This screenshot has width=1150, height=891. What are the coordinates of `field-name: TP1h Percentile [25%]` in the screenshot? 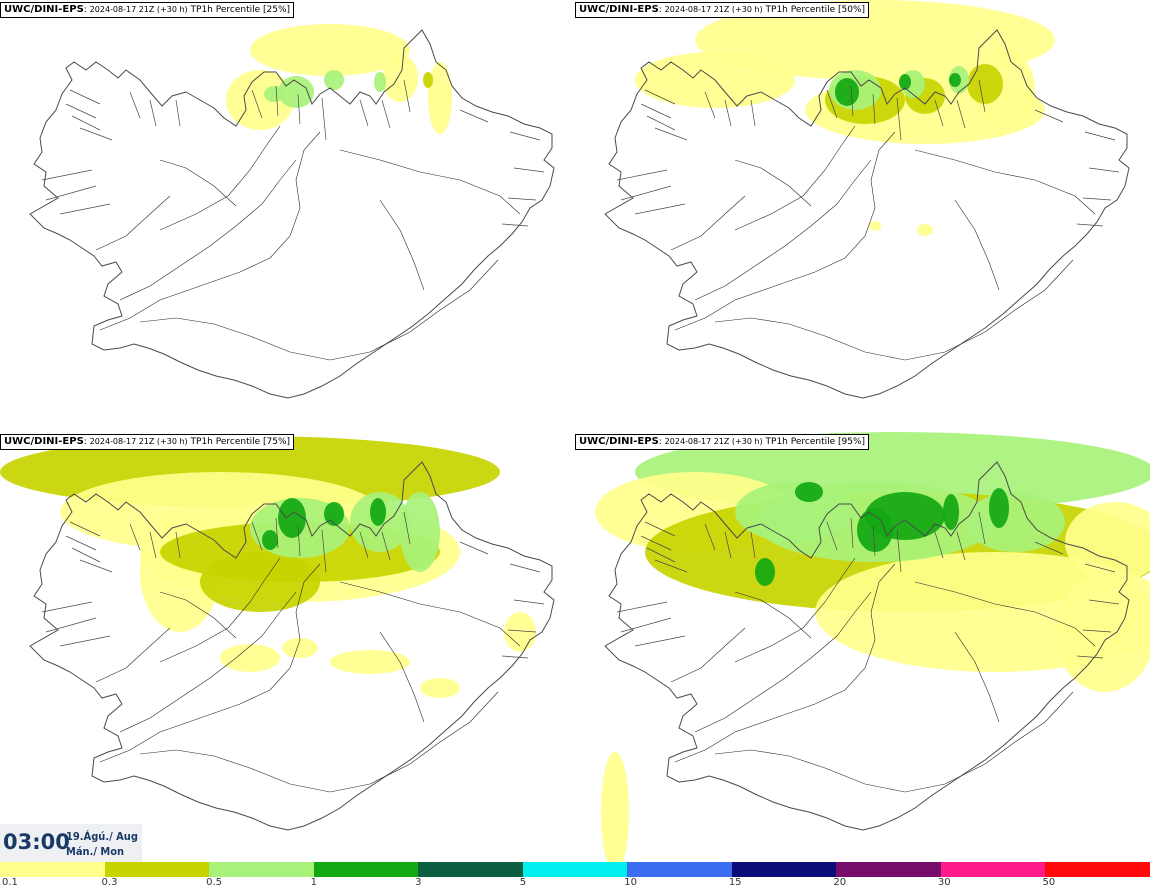 It's located at (240, 10).